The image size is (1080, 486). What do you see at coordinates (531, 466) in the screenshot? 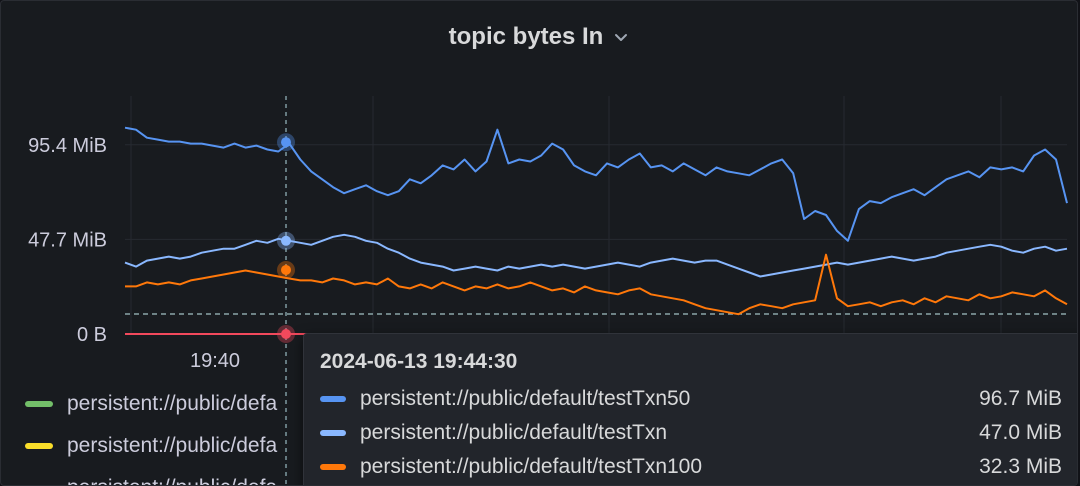
I see `tooltip-series-name: persistent://public/default/testTxn100` at bounding box center [531, 466].